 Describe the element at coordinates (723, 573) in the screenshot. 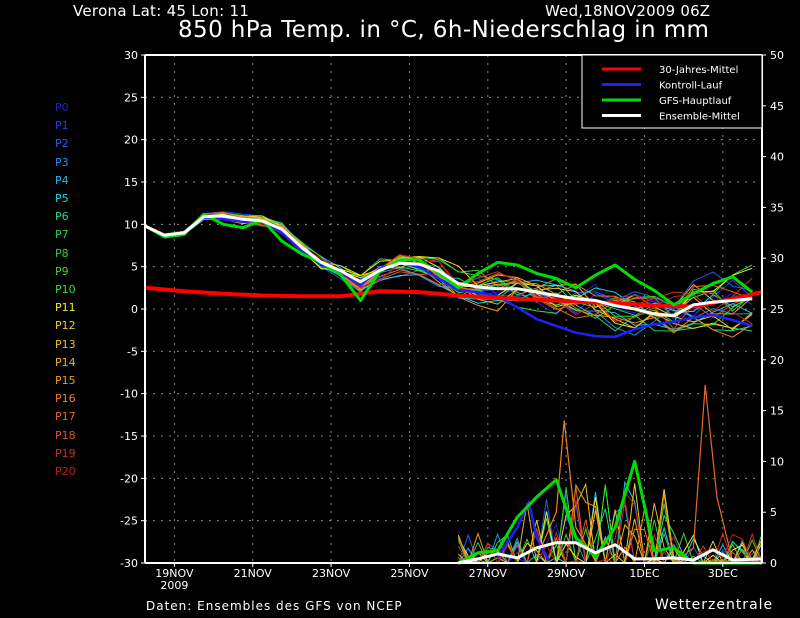

I see `x-tick-label: 3DEC` at that location.